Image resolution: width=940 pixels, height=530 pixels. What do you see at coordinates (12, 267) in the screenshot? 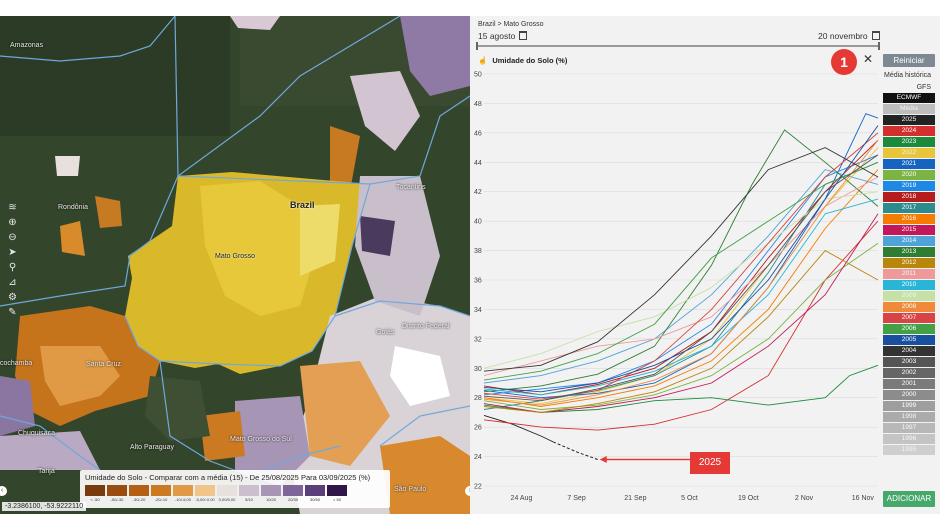
I see `search-icon: ⚲` at bounding box center [12, 267].